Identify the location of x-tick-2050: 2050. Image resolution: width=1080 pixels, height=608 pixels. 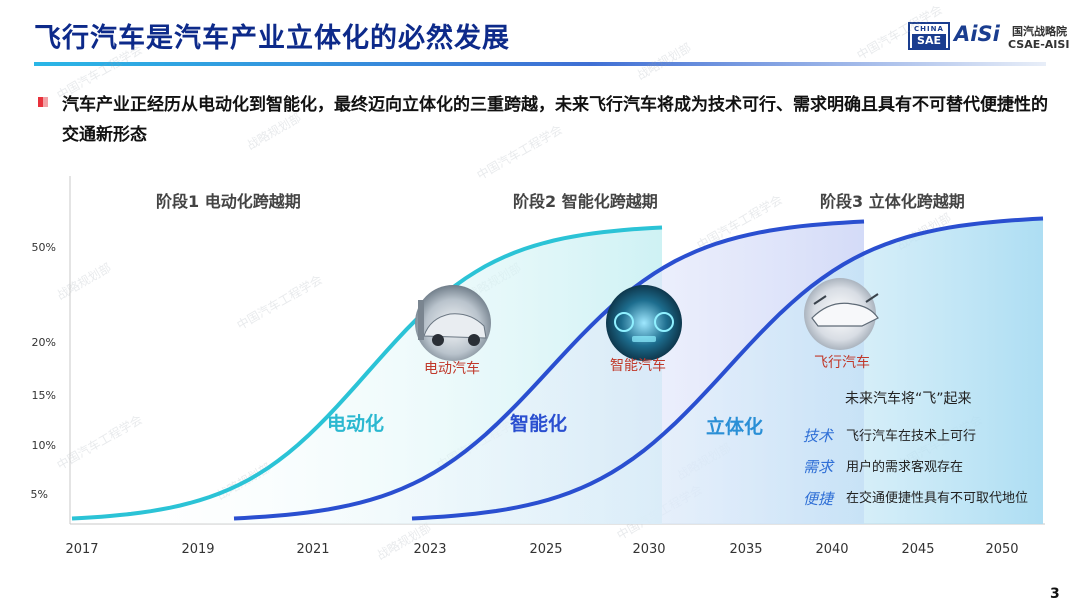
(1001, 549).